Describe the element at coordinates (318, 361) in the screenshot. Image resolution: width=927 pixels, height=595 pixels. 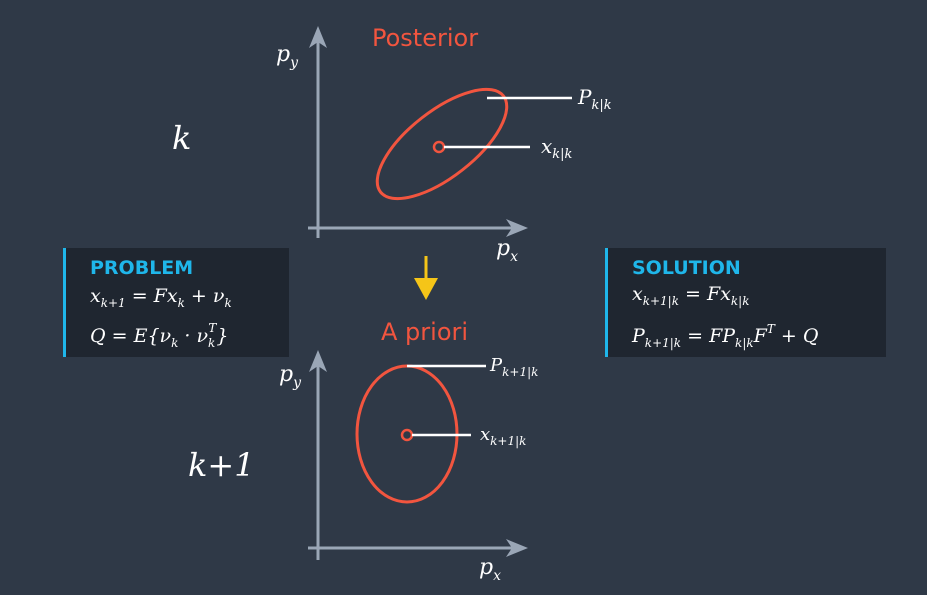
I see `bottom-y-axis-arrowhead` at that location.